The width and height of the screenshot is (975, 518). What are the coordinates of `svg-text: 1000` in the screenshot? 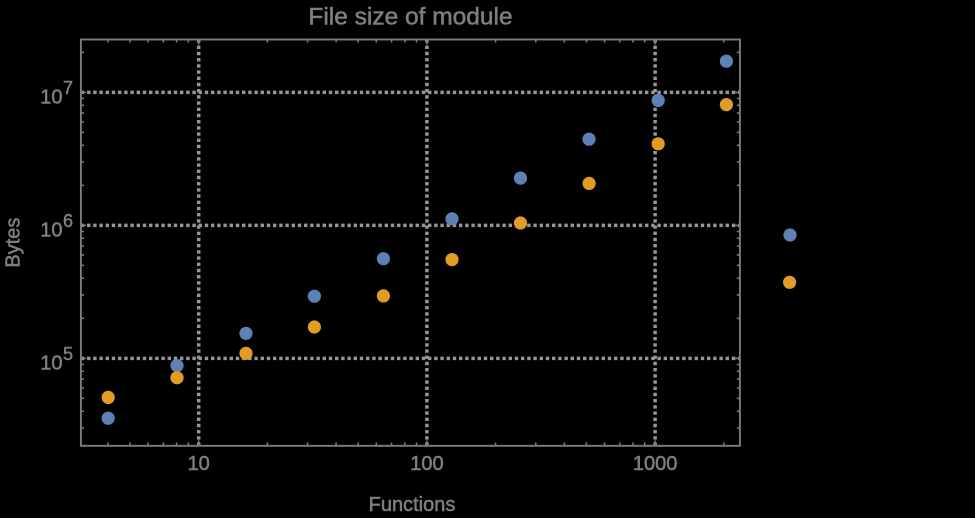 It's located at (655, 464).